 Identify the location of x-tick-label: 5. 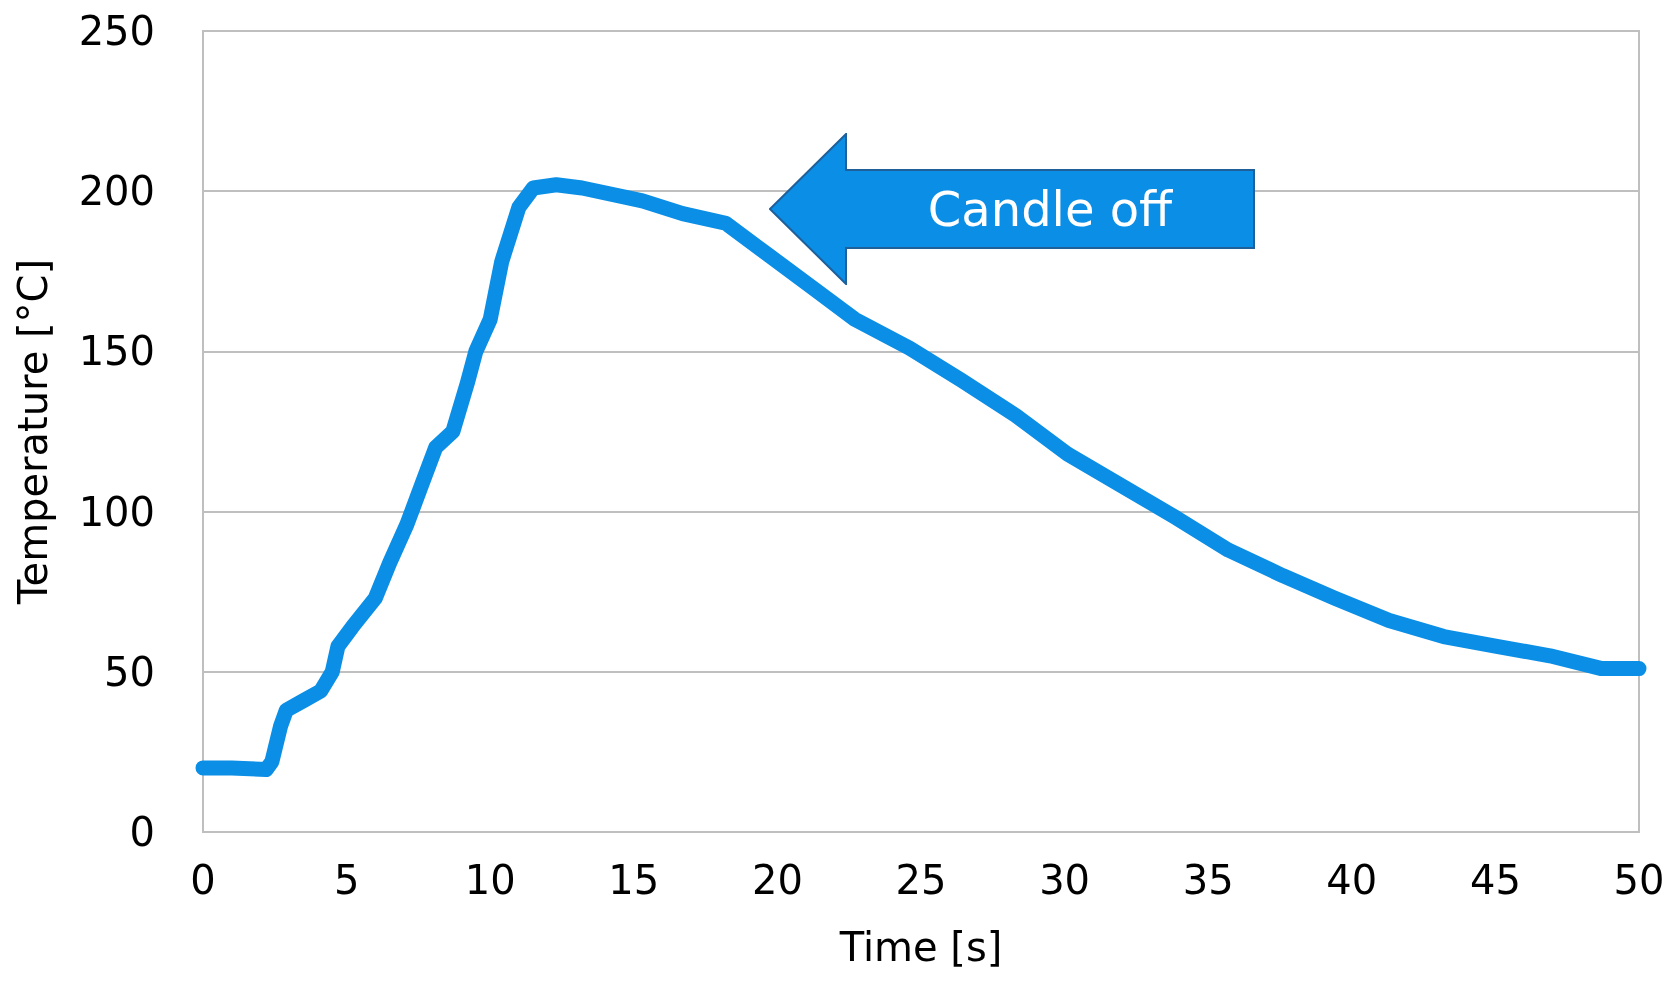
(346, 880).